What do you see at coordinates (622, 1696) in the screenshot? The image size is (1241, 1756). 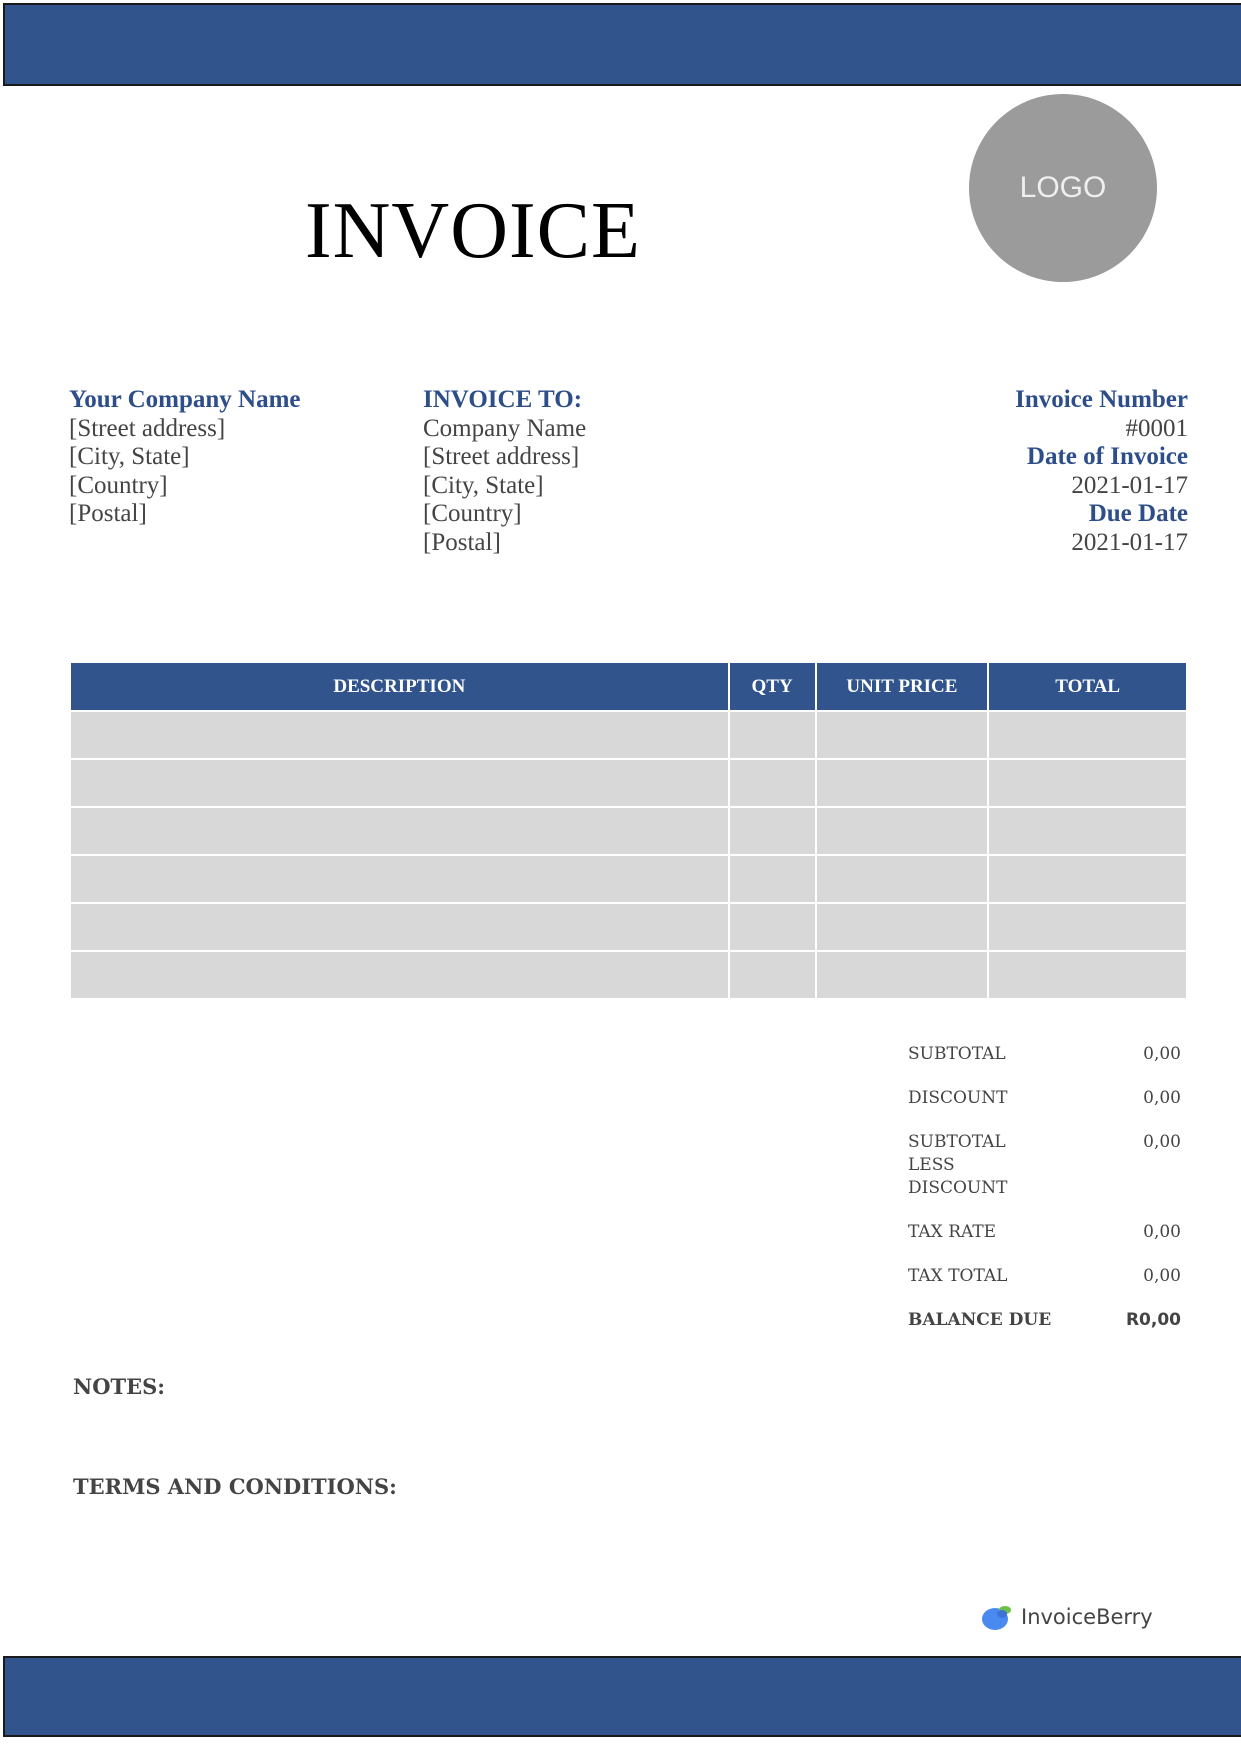 I see `footer-band` at bounding box center [622, 1696].